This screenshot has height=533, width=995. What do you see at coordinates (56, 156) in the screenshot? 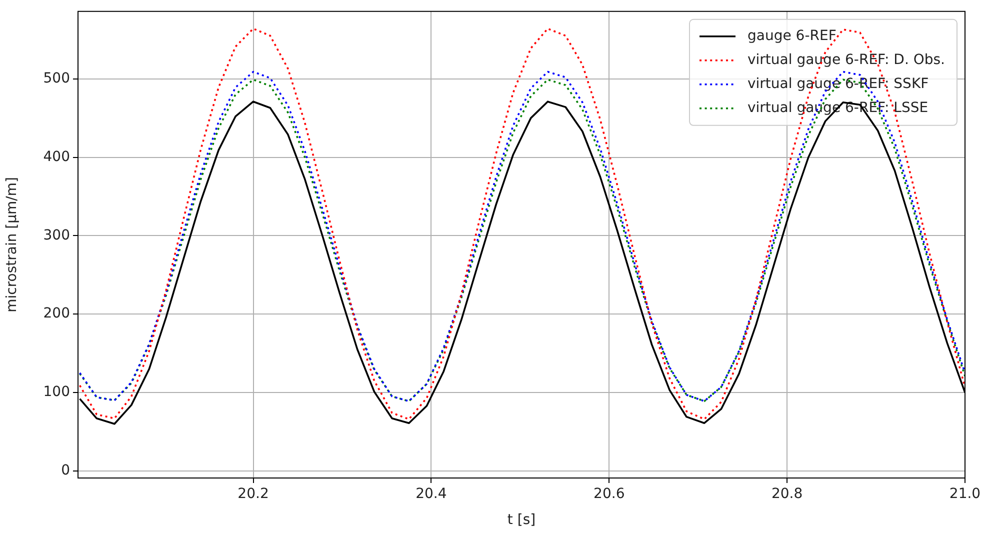
I see `y-tick-label: 400` at bounding box center [56, 156].